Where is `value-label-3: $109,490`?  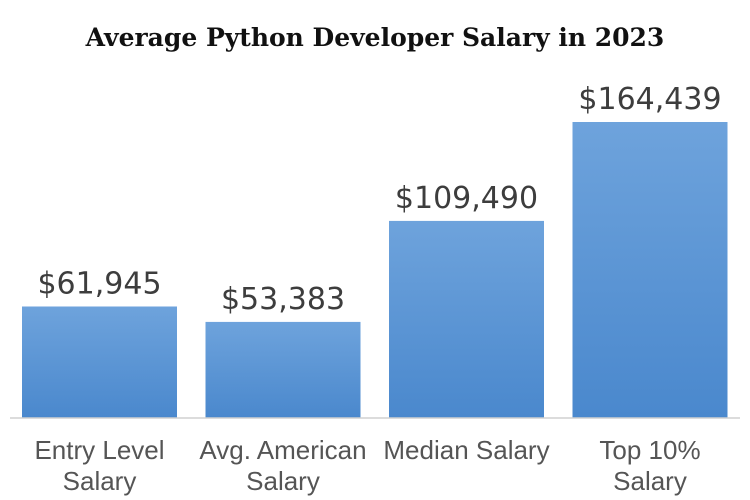 value-label-3: $109,490 is located at coordinates (466, 198).